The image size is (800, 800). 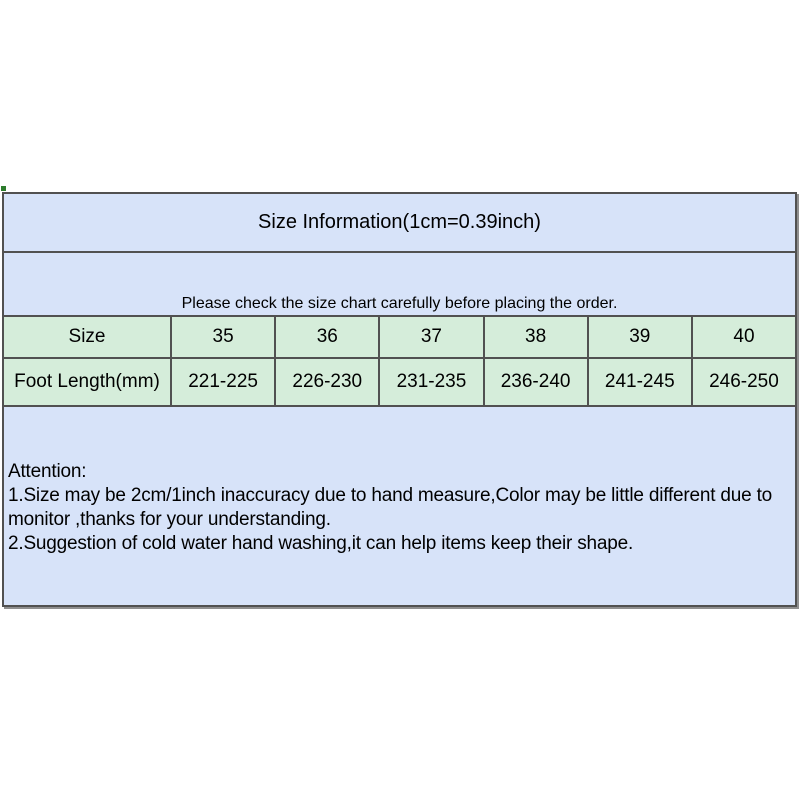 I want to click on size-row: Size 35 36 37 38 39 40, so click(x=399, y=338).